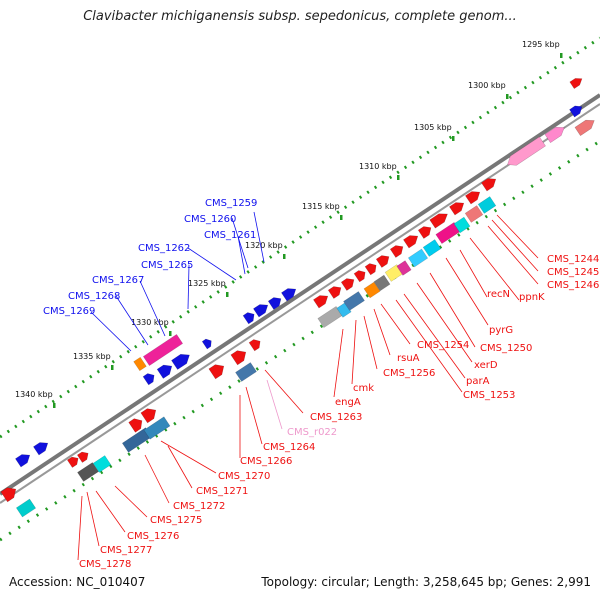  Describe the element at coordinates (266, 461) in the screenshot. I see `gene-label-cms-1266: CMS_1266` at that location.